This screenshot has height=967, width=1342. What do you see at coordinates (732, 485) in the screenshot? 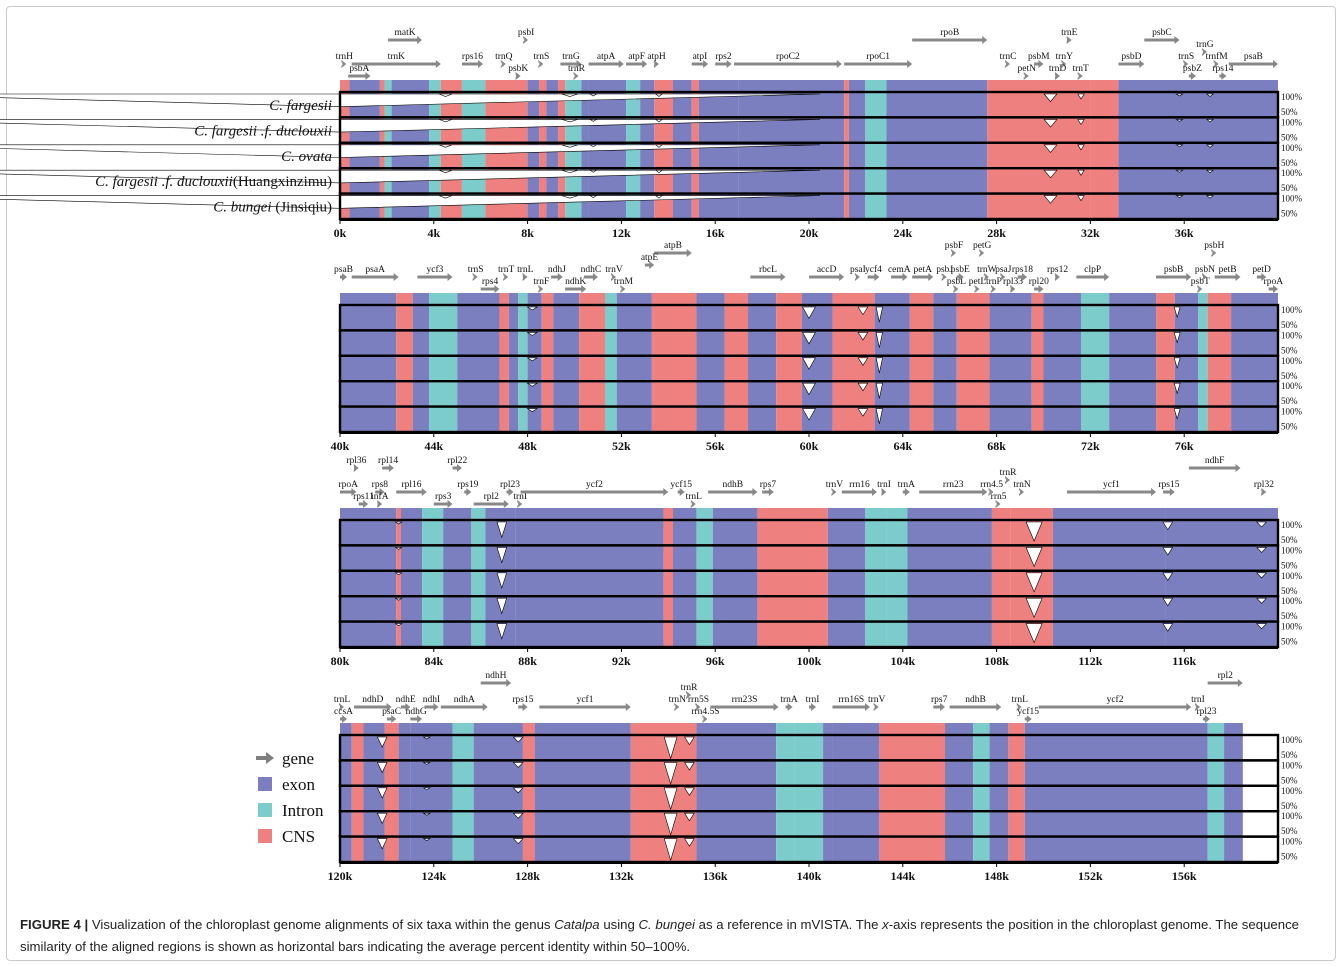
I see `gene-label: ndhB` at bounding box center [732, 485].